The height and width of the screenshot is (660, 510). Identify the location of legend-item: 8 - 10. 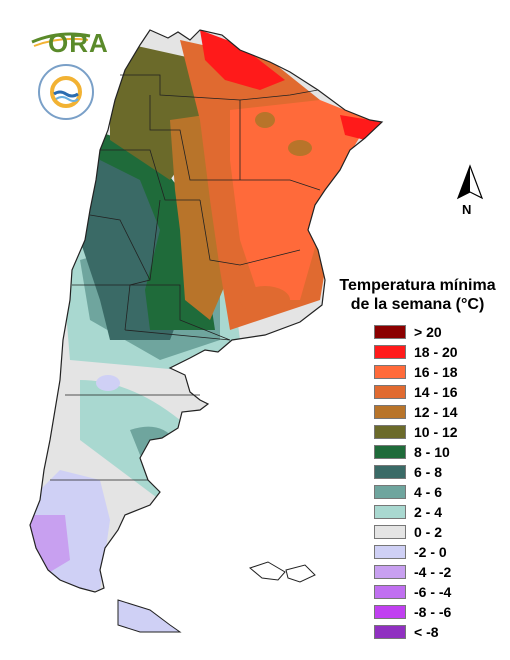
(439, 452).